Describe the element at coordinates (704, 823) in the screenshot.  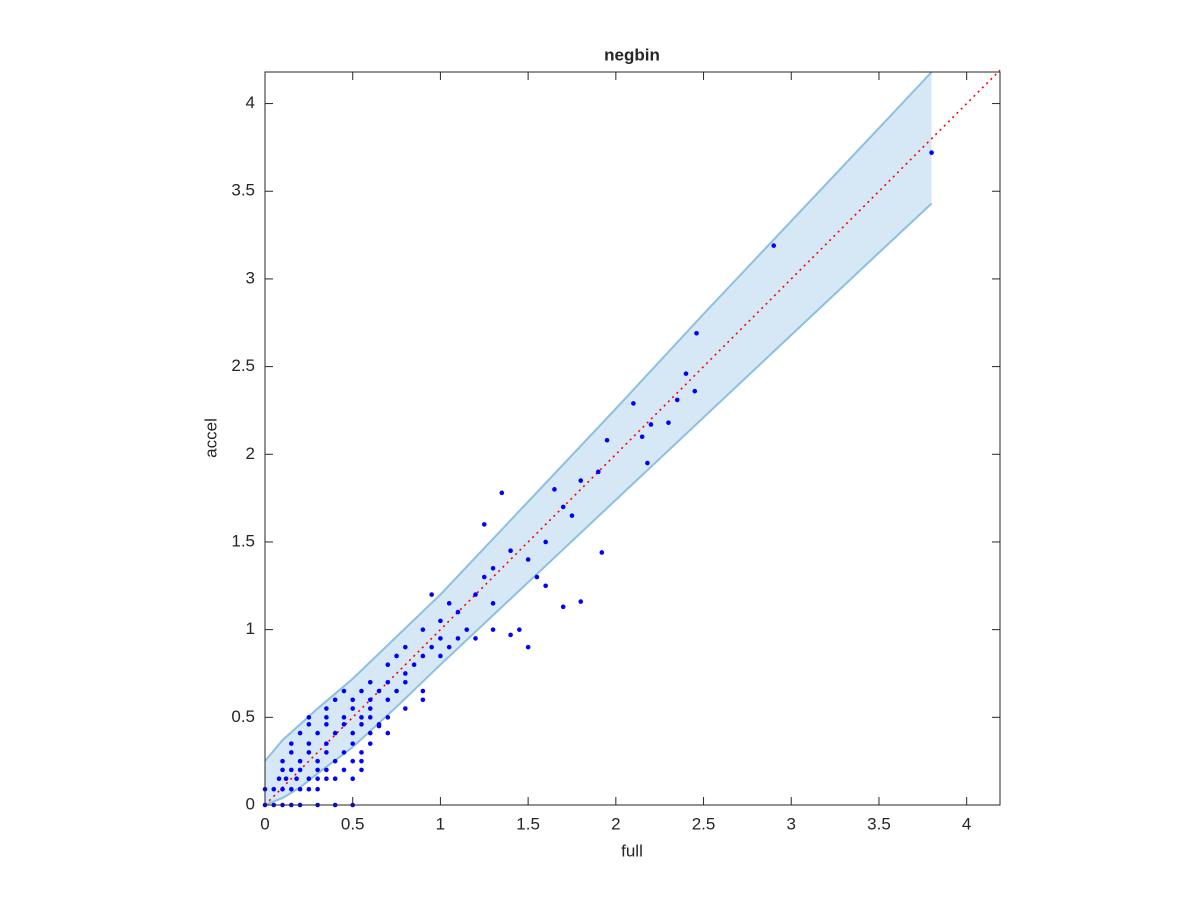
I see `x-tick-label: 2.5` at that location.